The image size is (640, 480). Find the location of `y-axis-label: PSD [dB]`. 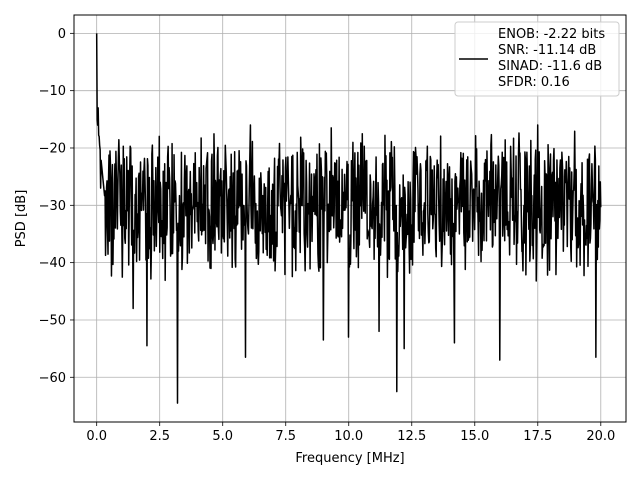

y-axis-label: PSD [dB] is located at coordinates (21, 219).